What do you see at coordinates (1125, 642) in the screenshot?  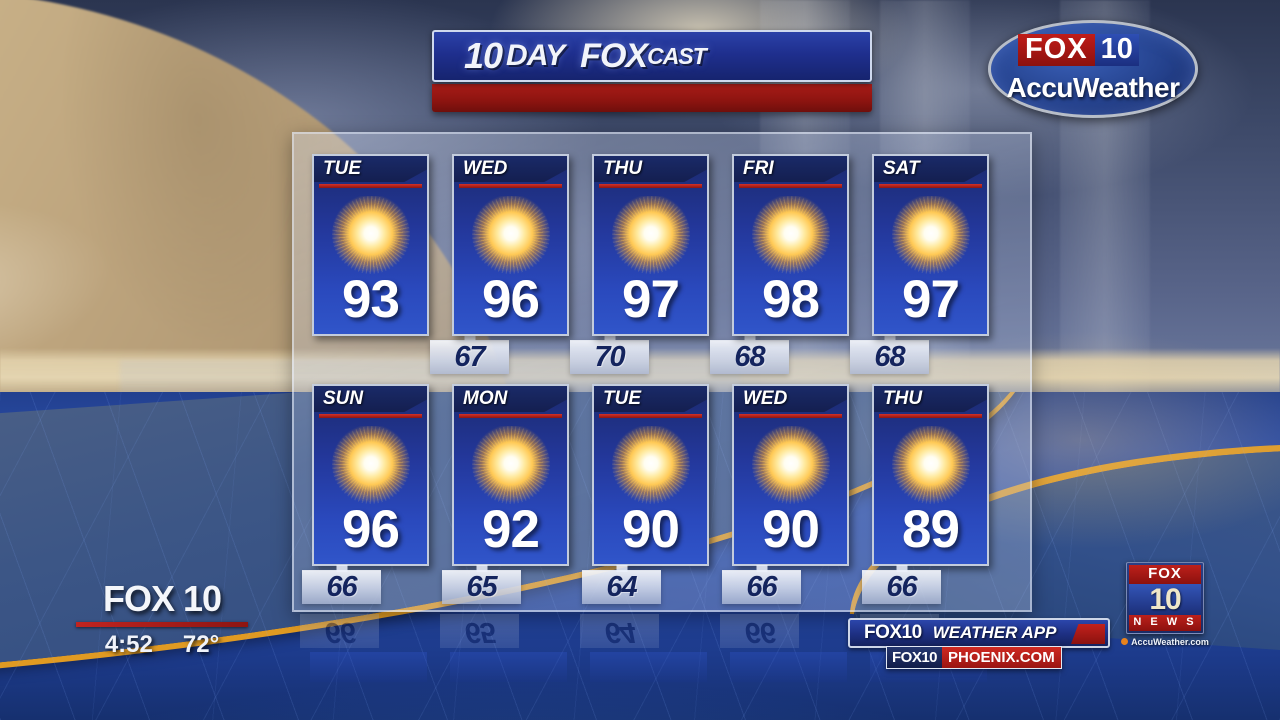 I see `accuweather-dot-icon` at bounding box center [1125, 642].